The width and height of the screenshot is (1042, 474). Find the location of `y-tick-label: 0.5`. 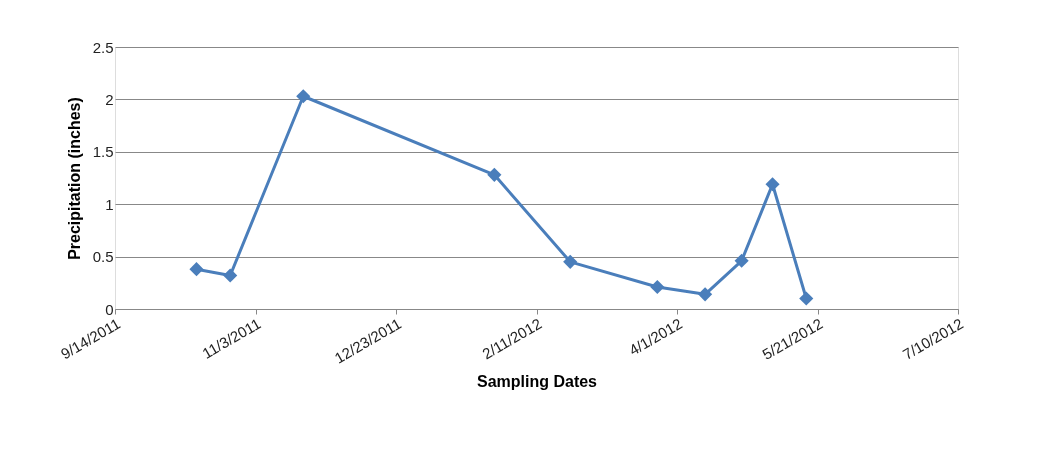

y-tick-label: 0.5 is located at coordinates (103, 257).